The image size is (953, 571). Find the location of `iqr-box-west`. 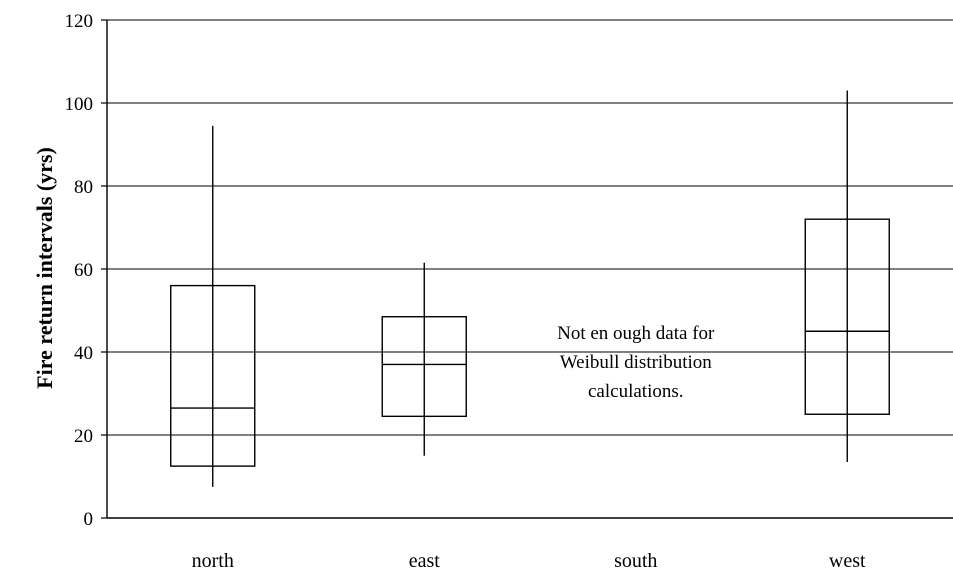

iqr-box-west is located at coordinates (847, 316).